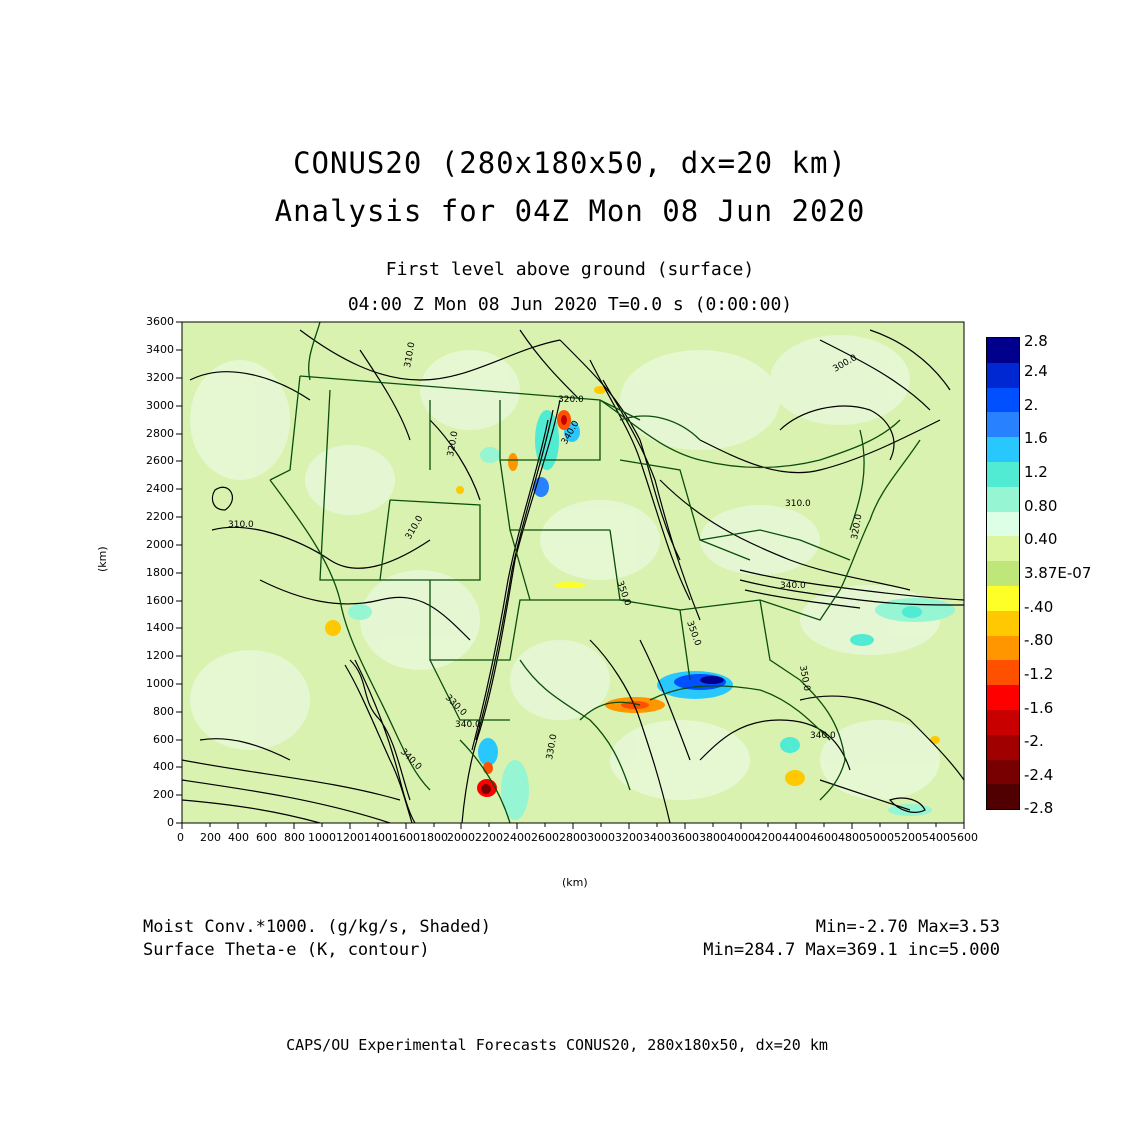  Describe the element at coordinates (163, 766) in the screenshot. I see `y-tick-label: 400` at that location.